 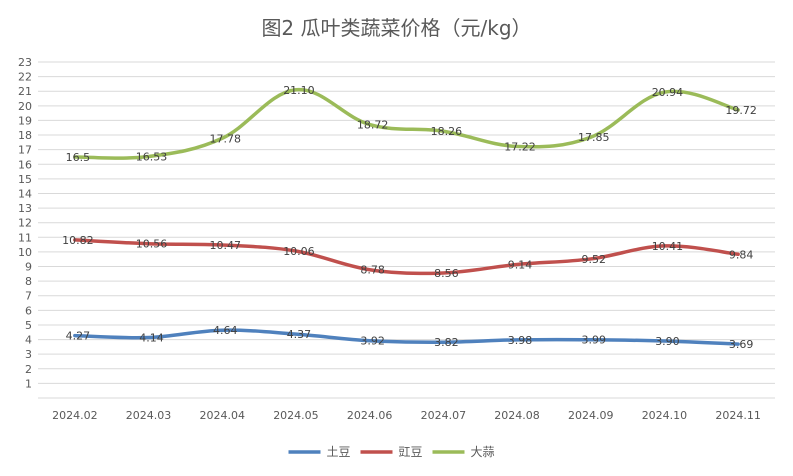 I want to click on y-tick-label: 12, so click(x=25, y=223).